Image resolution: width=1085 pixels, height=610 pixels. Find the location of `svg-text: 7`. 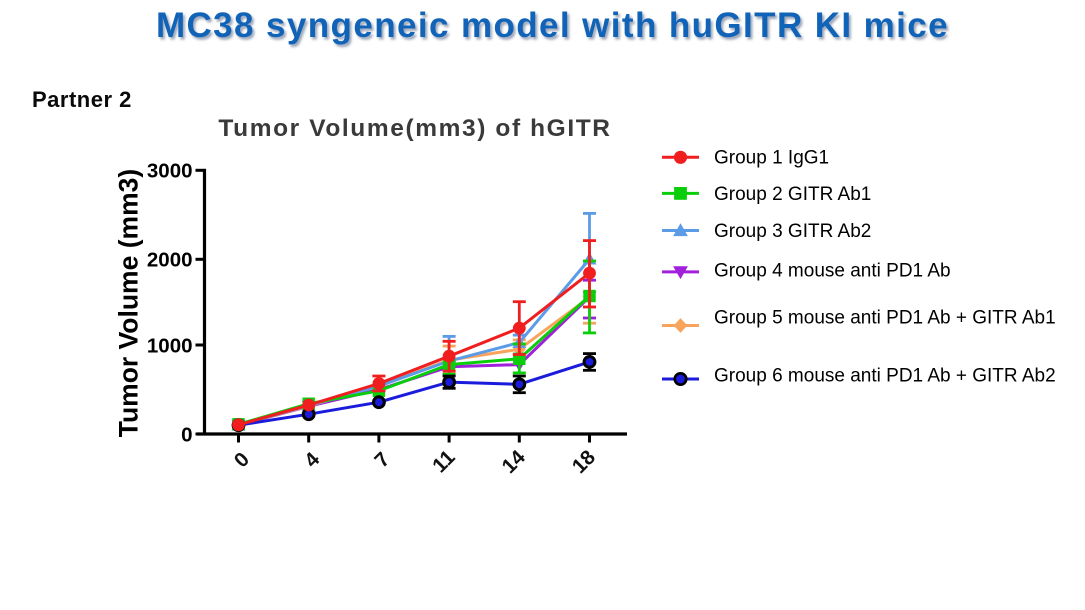

svg-text: 7 is located at coordinates (382, 460).